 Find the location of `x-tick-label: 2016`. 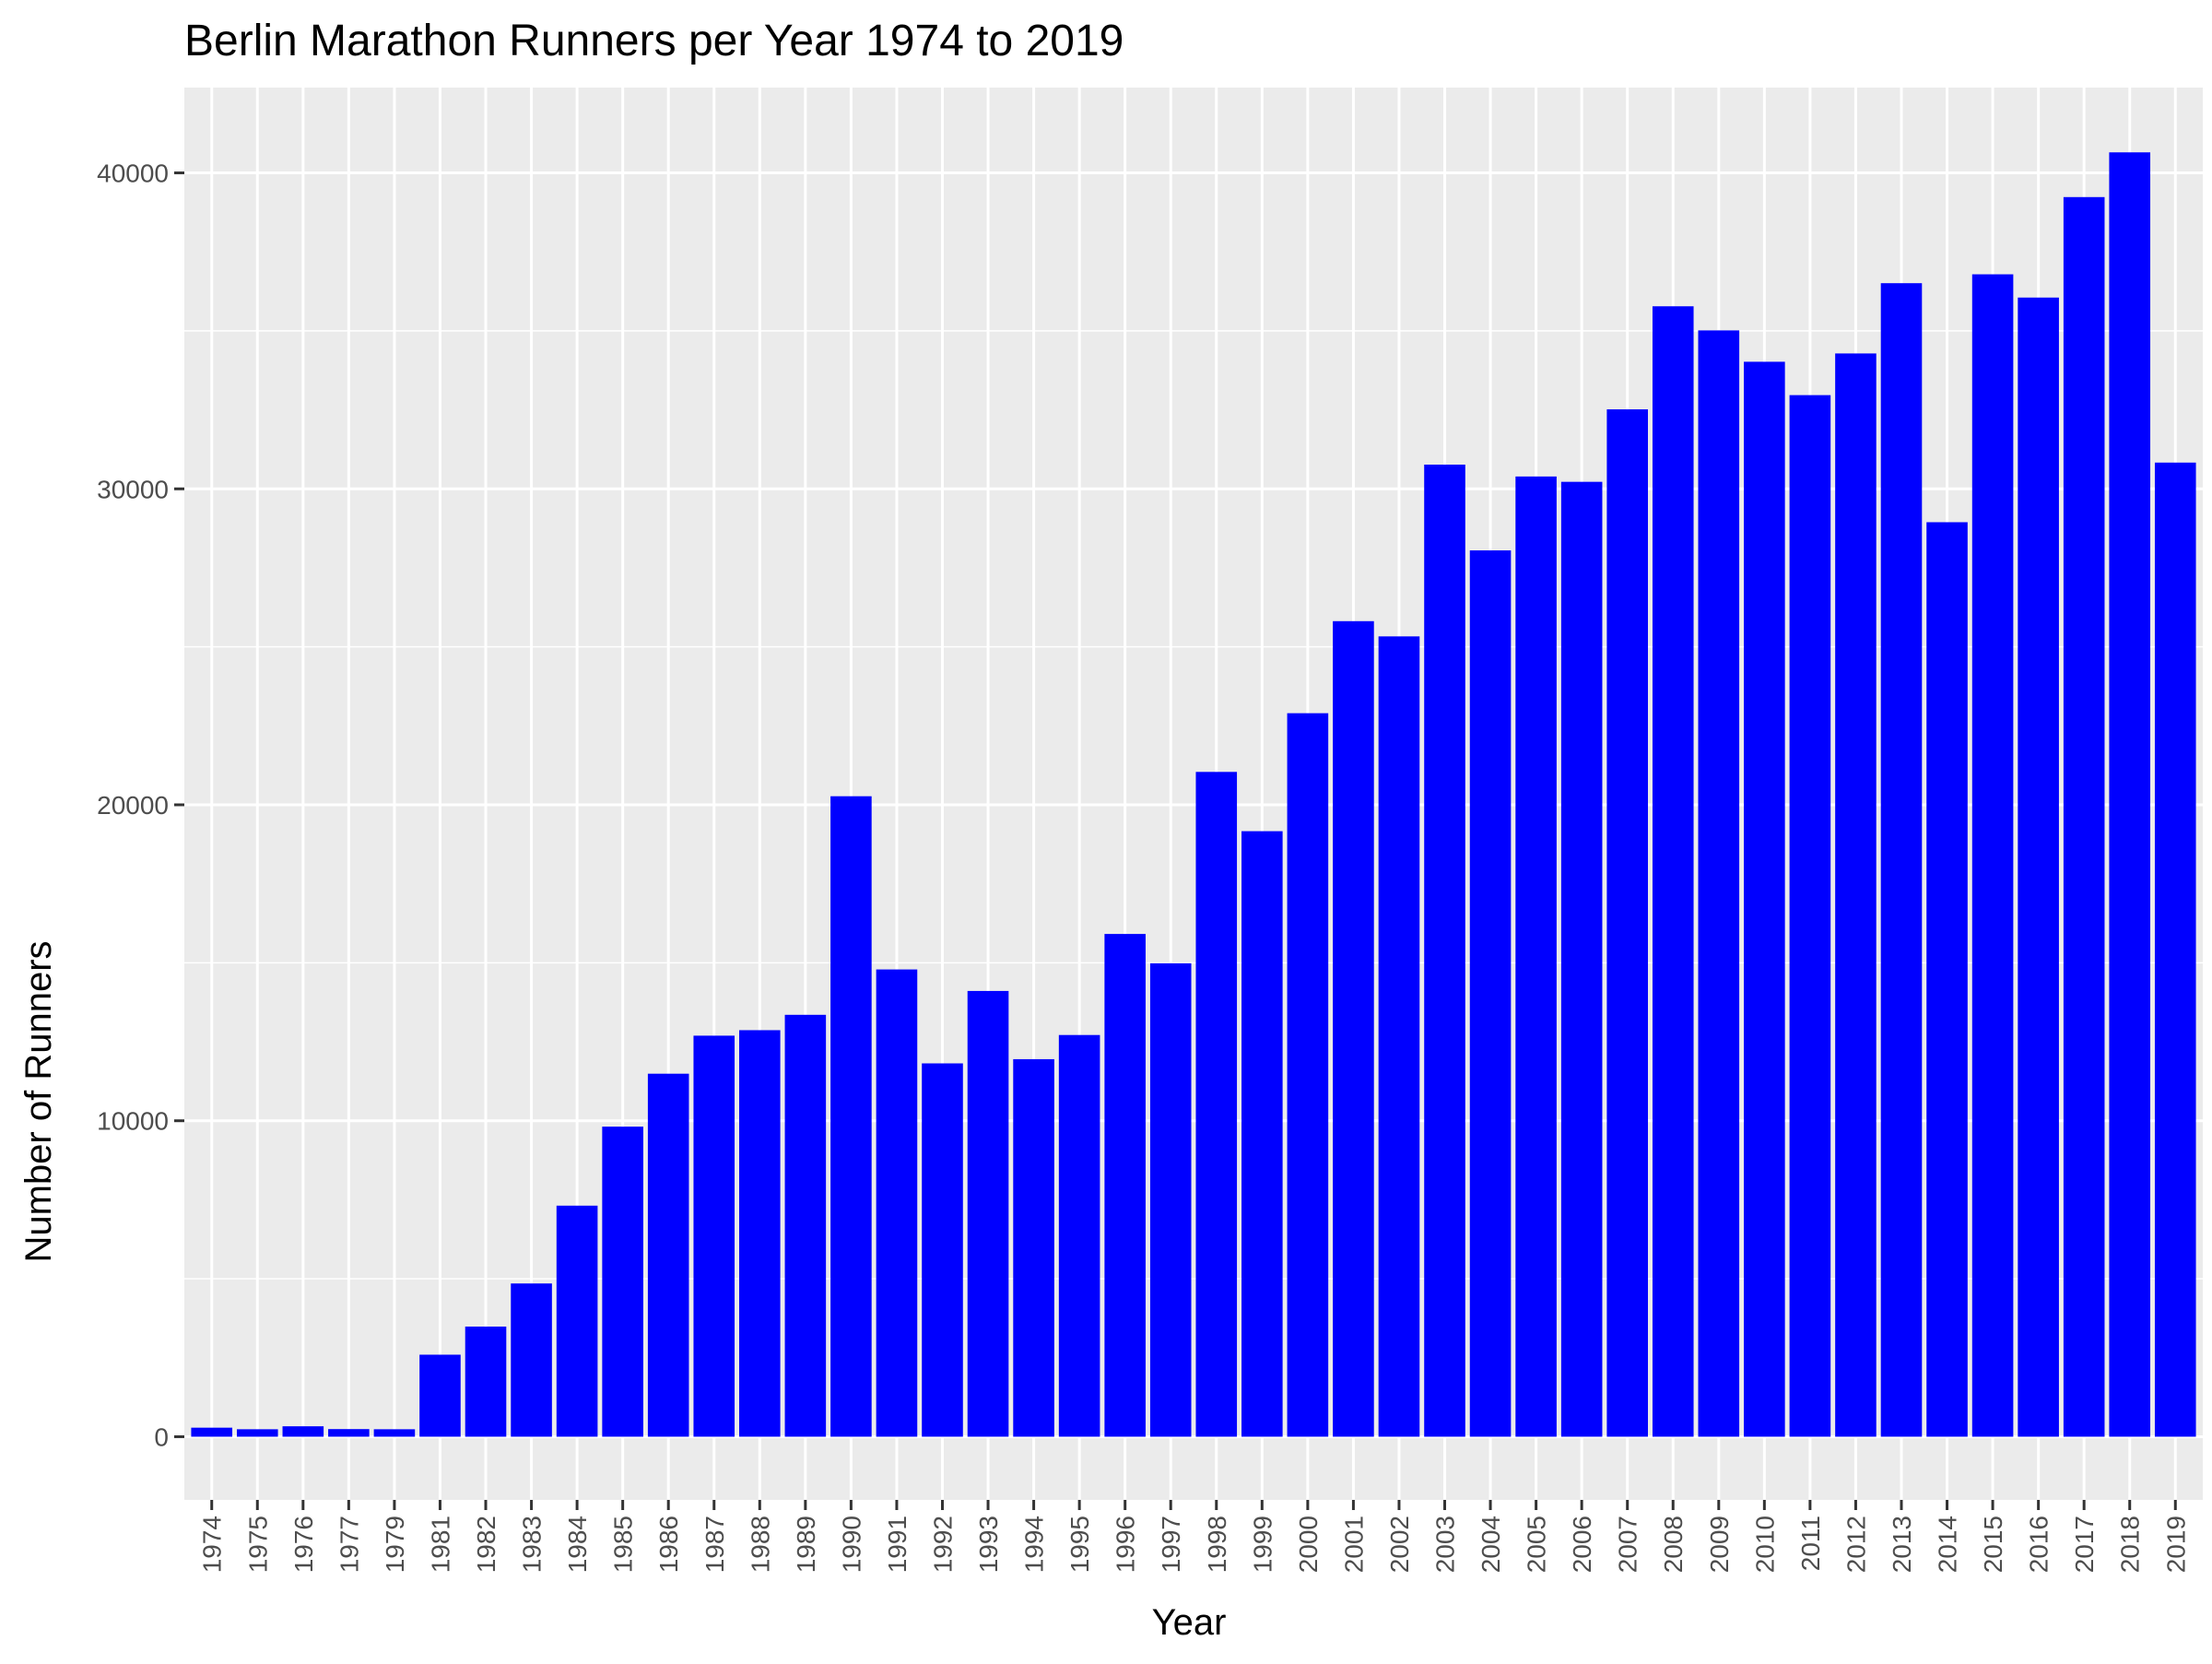

x-tick-label: 2016 is located at coordinates (2039, 1544).